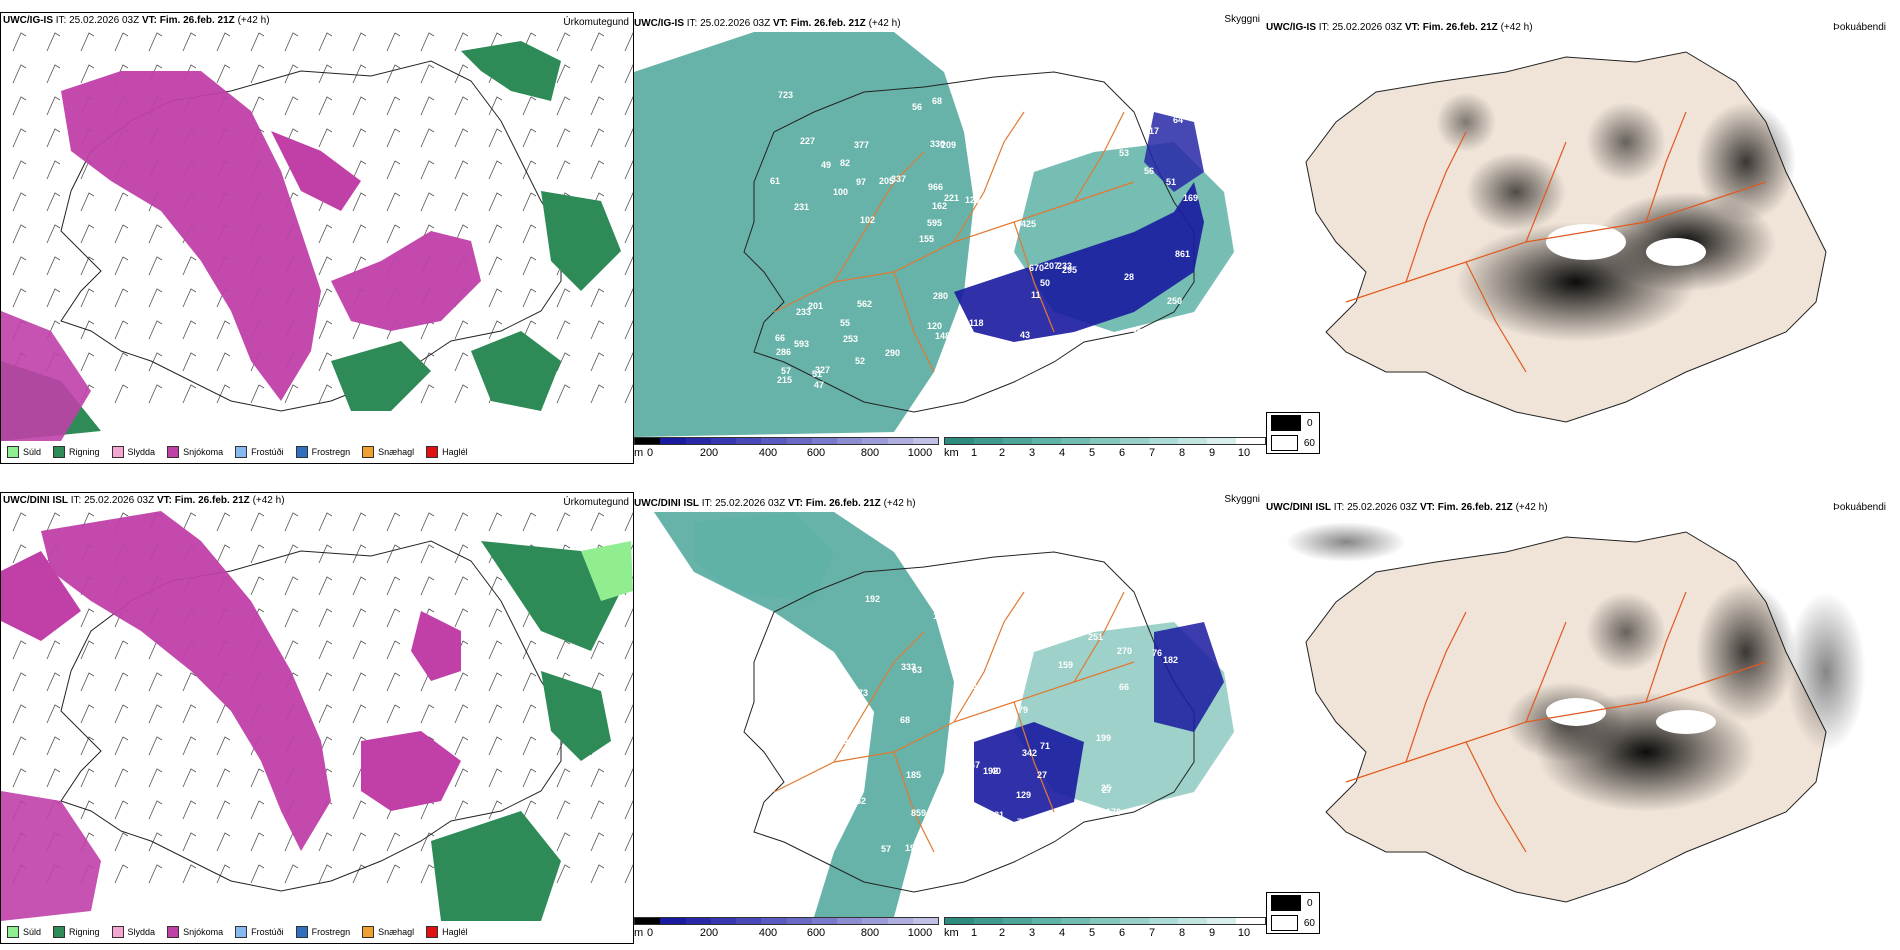  What do you see at coordinates (975, 765) in the screenshot?
I see `ceiling-value: 47` at bounding box center [975, 765].